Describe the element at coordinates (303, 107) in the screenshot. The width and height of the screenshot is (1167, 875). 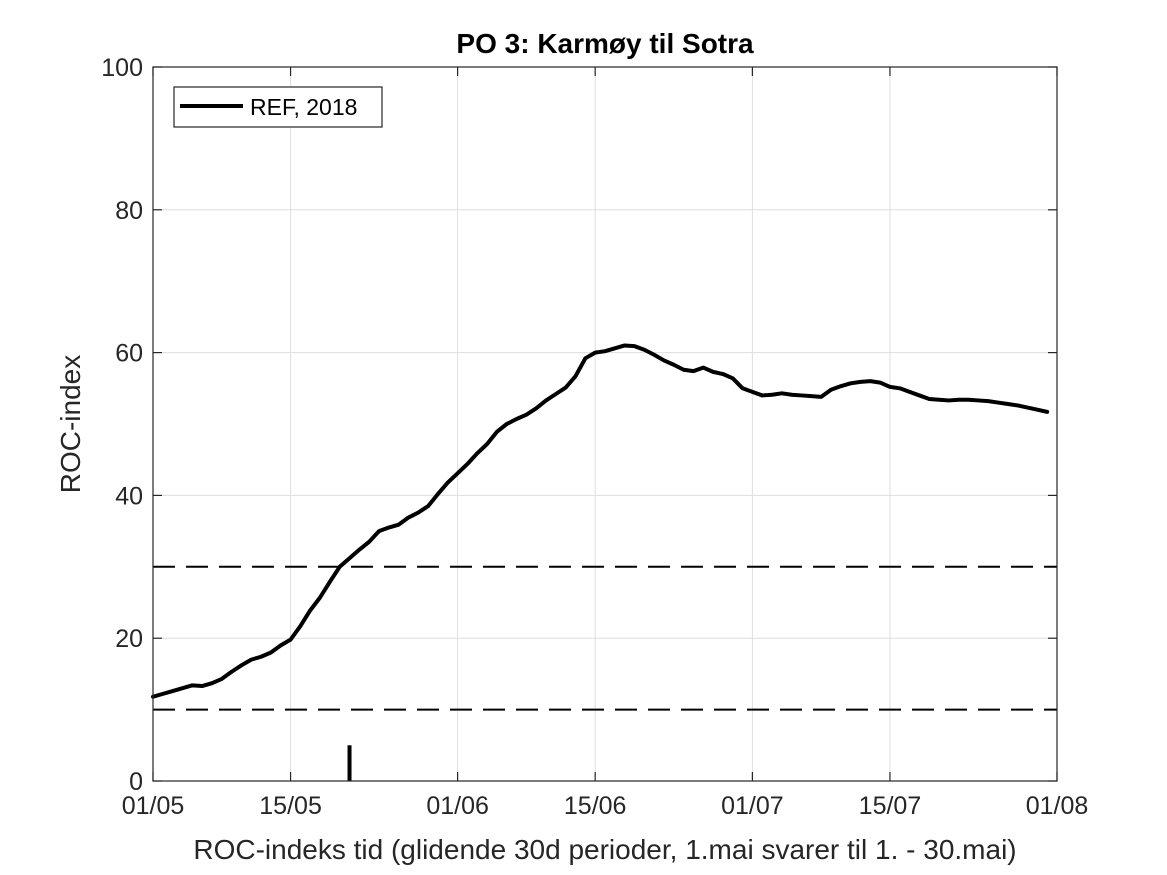
I see `legend-label-ref-2018: REF, 2018` at that location.